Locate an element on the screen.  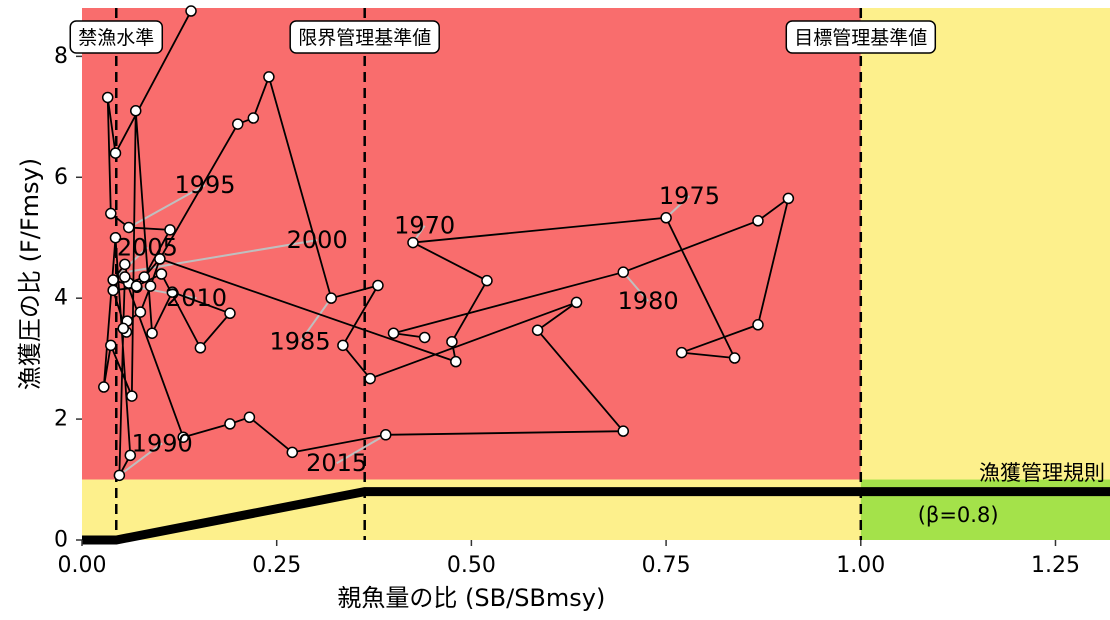
x-tick-label: 1.25 is located at coordinates (1055, 565).